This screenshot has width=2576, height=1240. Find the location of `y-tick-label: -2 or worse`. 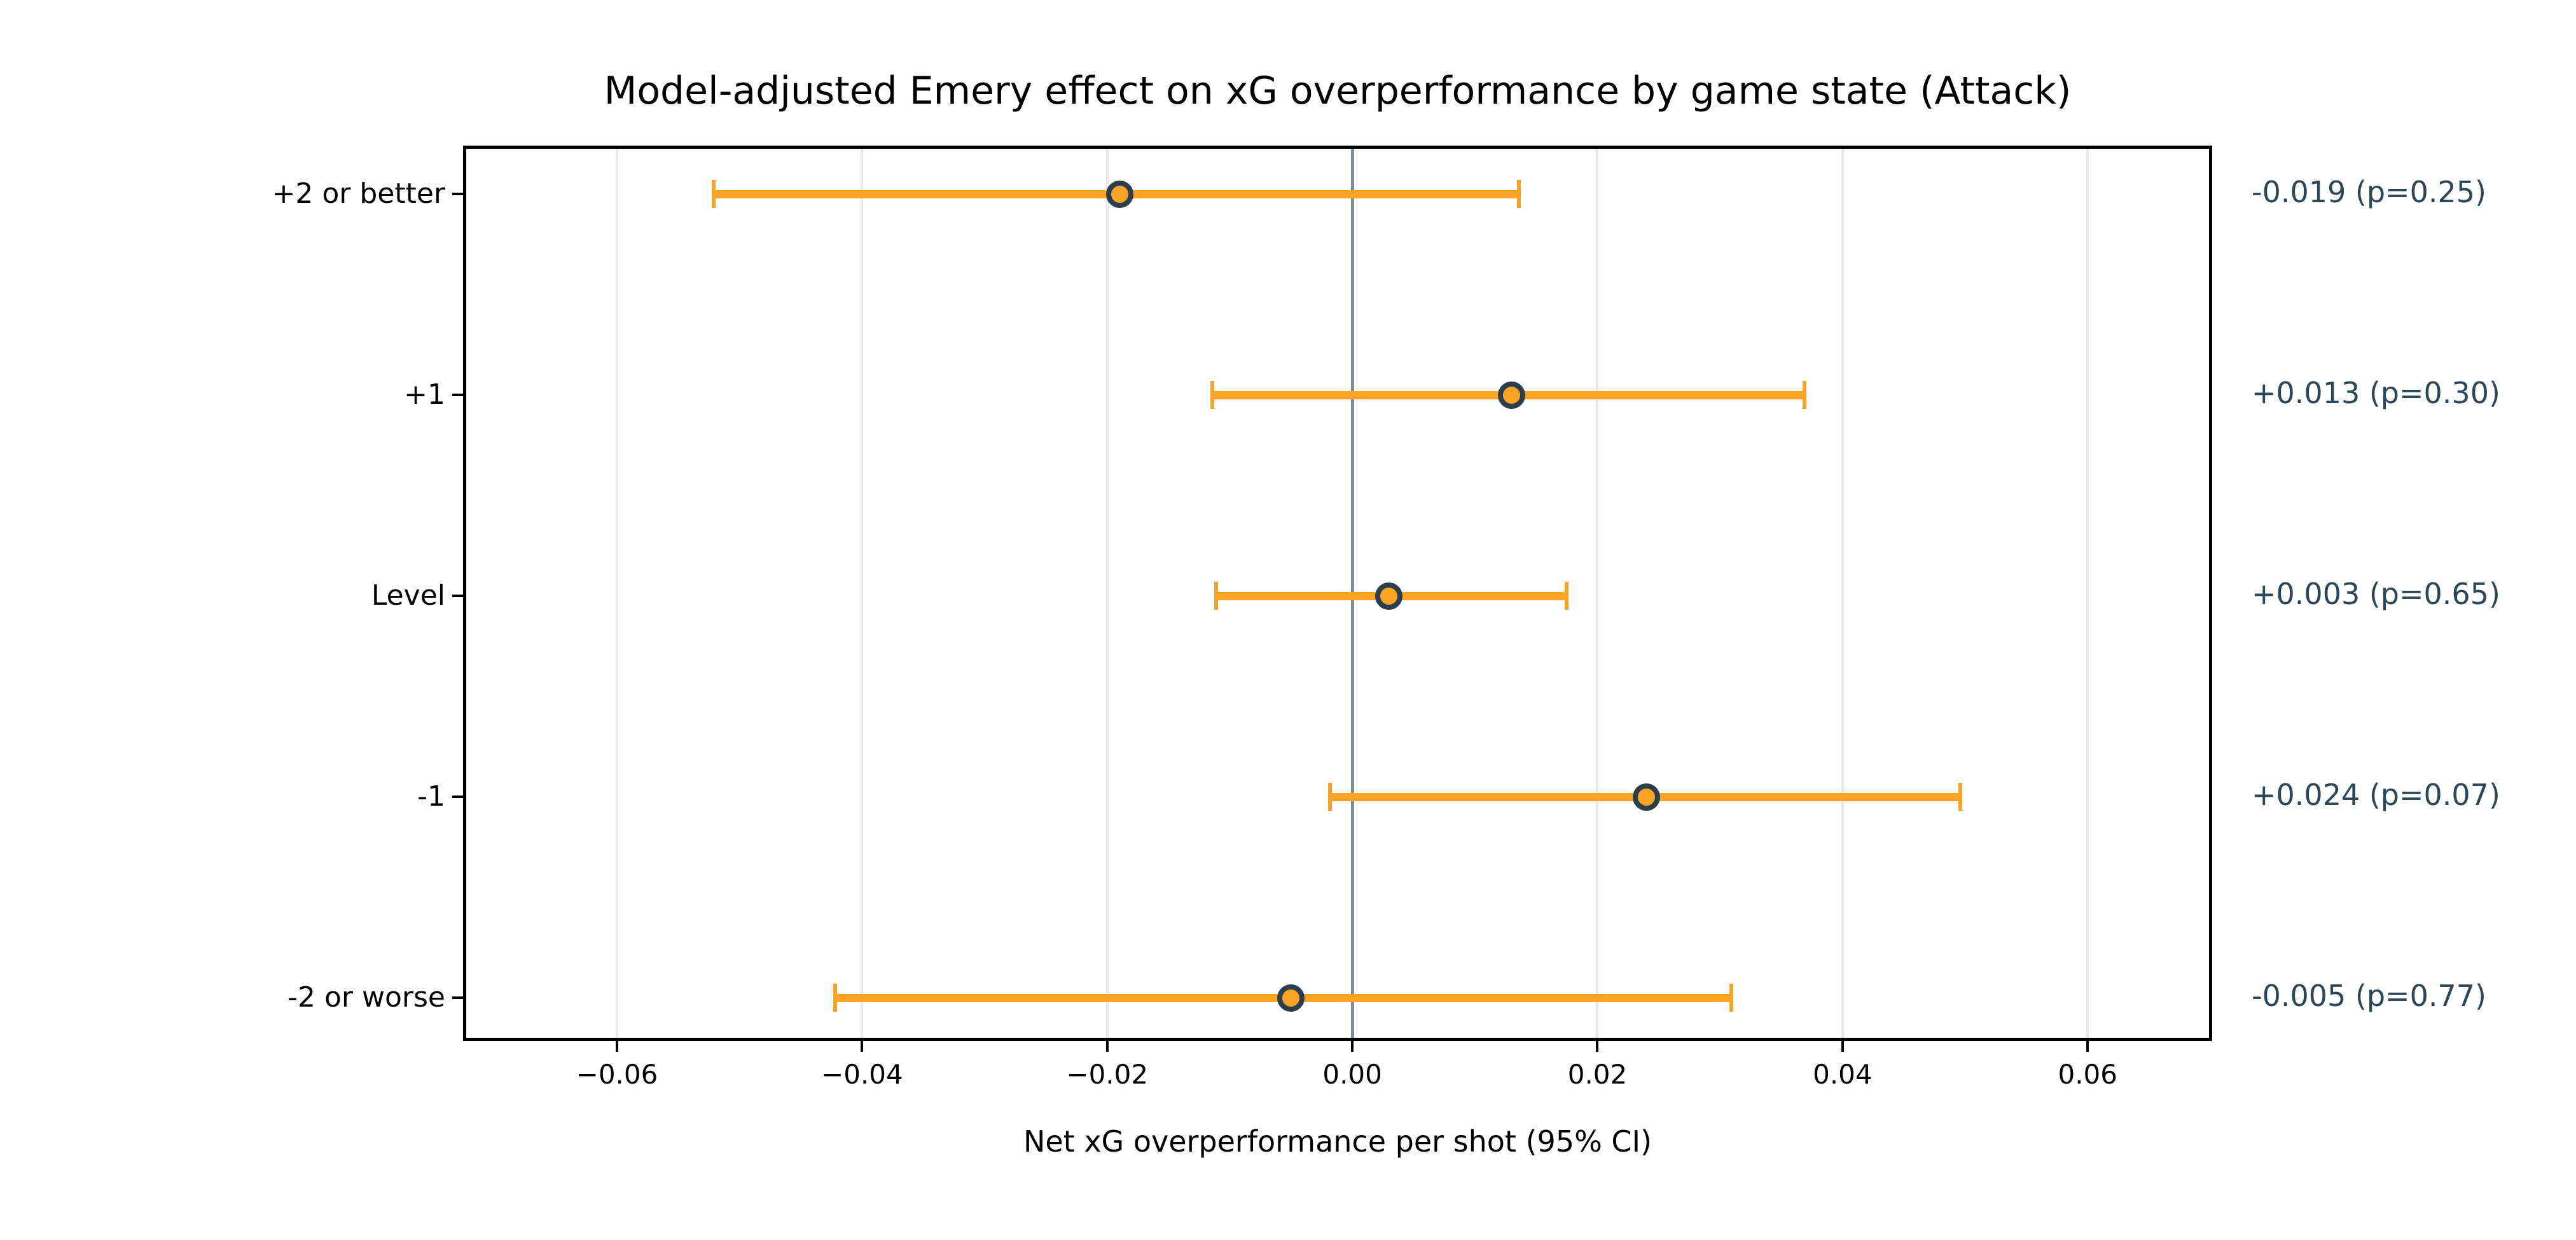

y-tick-label: -2 or worse is located at coordinates (366, 997).